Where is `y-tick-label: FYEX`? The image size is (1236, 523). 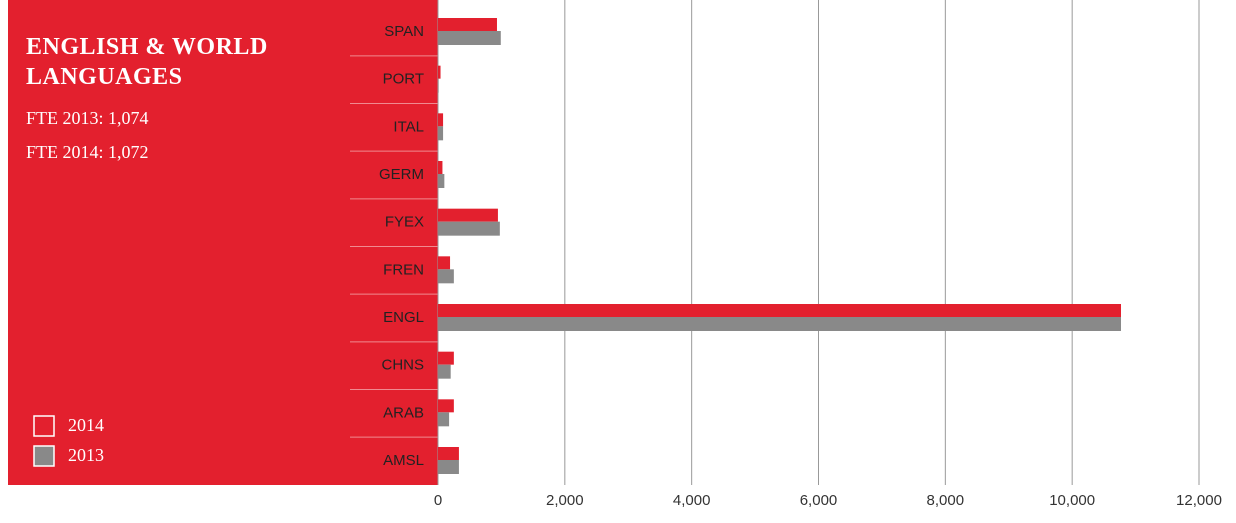
y-tick-label: FYEX is located at coordinates (404, 222).